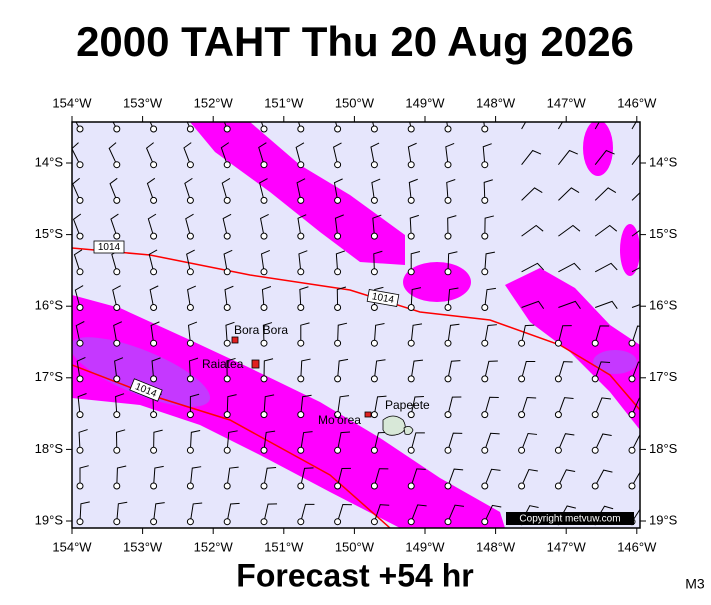 This screenshot has height=605, width=711. I want to click on isobar-label-box, so click(383, 298).